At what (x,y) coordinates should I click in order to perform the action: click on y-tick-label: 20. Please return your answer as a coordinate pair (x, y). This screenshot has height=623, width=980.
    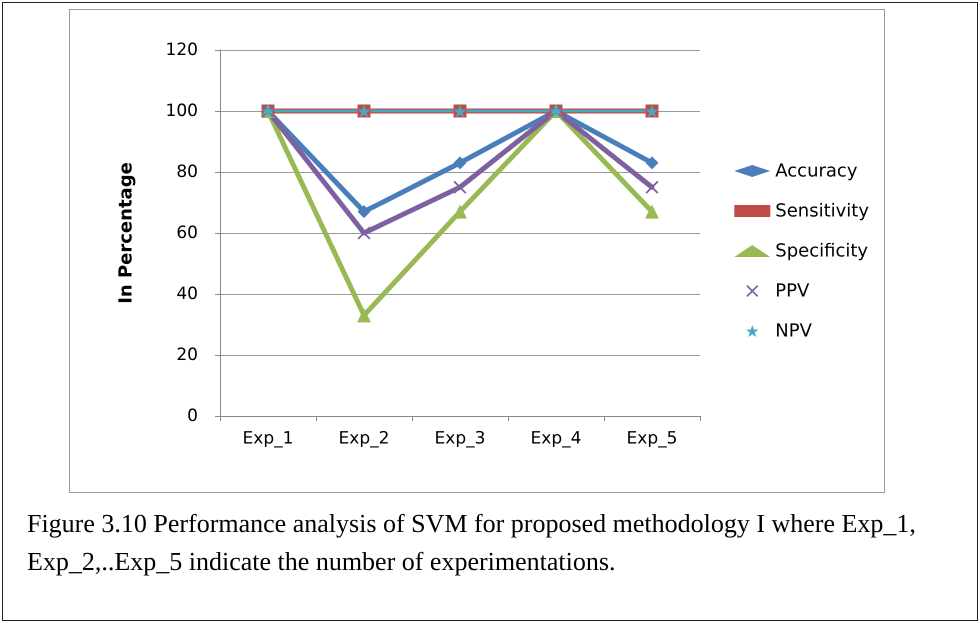
    Looking at the image, I should click on (187, 355).